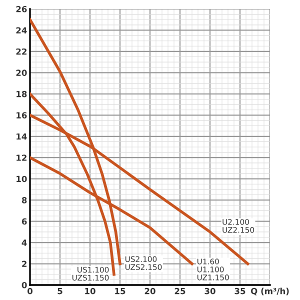 This screenshot has height=300, width=300. What do you see at coordinates (21, 30) in the screenshot?
I see `y-tick-label: 24` at bounding box center [21, 30].